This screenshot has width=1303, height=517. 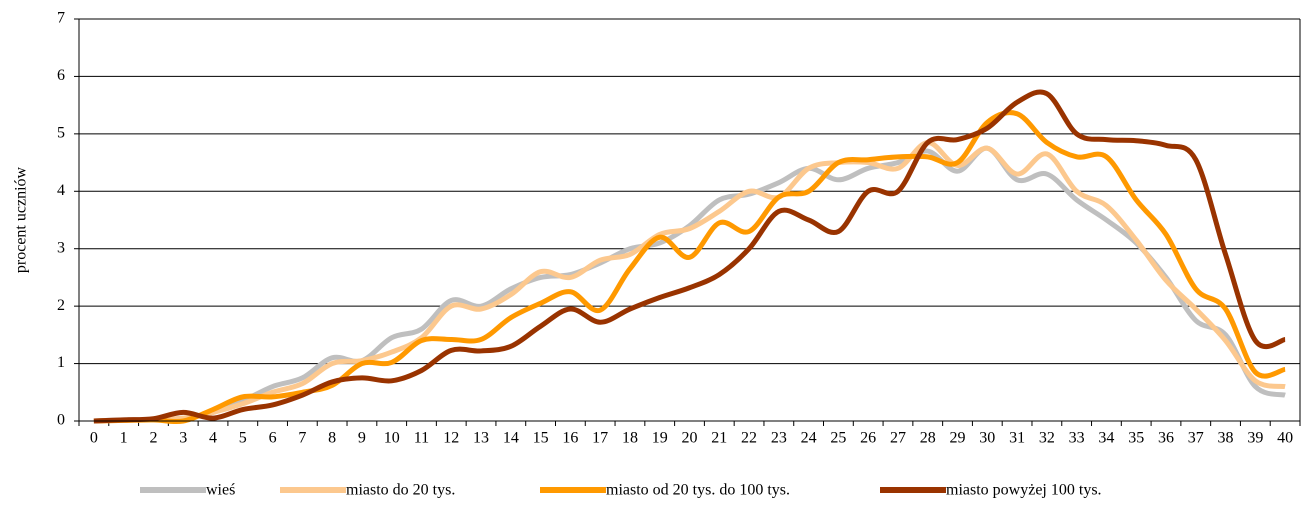 I want to click on x-tick-label: 21, so click(x=719, y=438).